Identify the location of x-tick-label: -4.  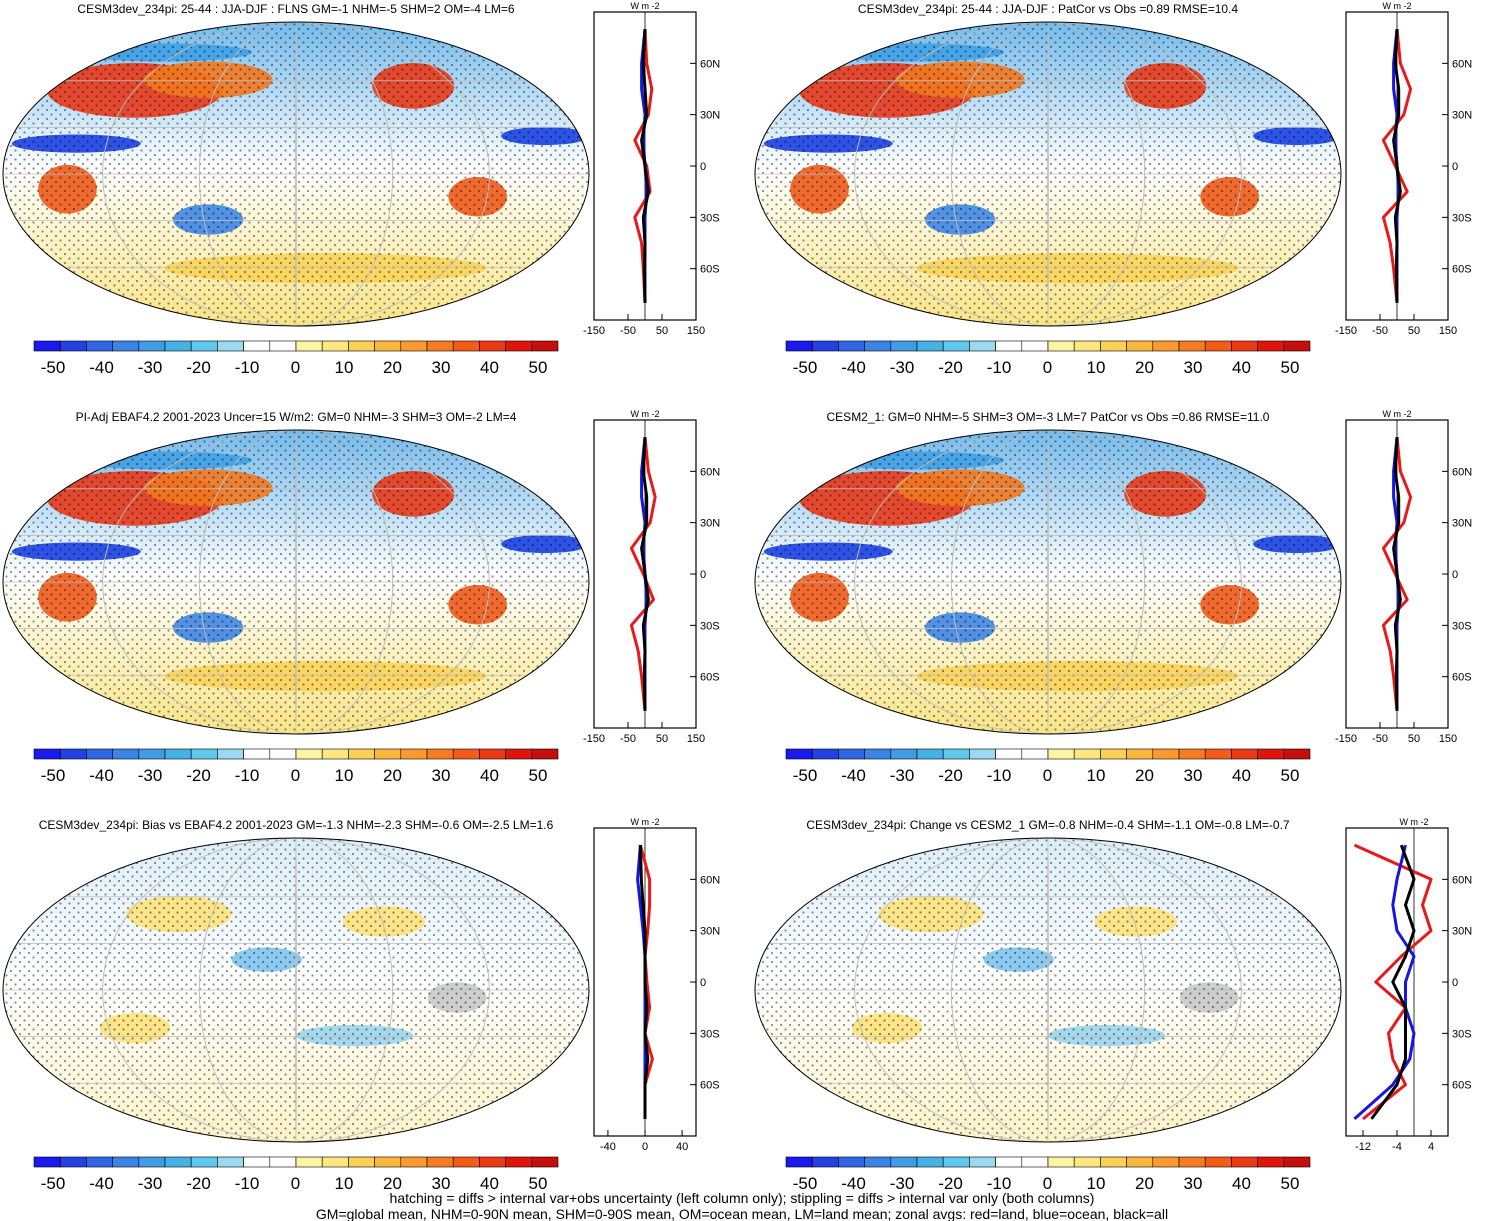
(1397, 1147).